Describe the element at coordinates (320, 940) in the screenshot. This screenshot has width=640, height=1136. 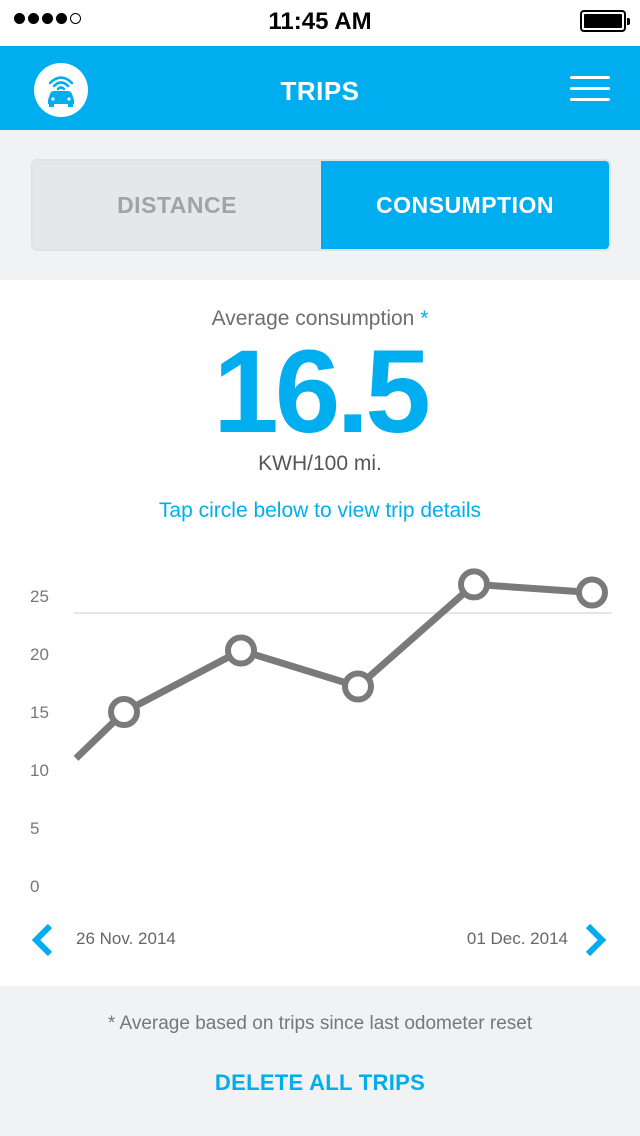
I see `date-range-row: 26 Nov. 2014 01 Dec. 2014` at that location.